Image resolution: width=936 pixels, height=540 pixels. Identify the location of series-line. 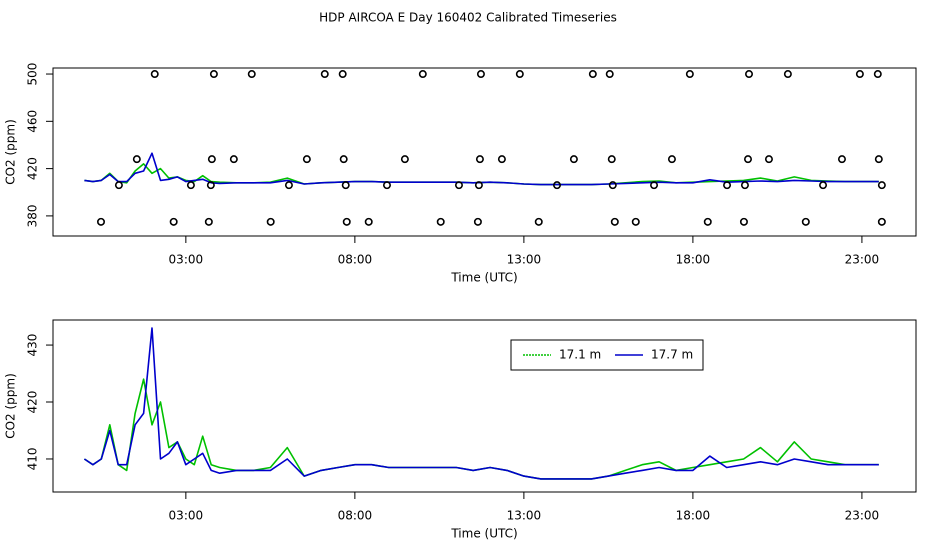
(481, 169).